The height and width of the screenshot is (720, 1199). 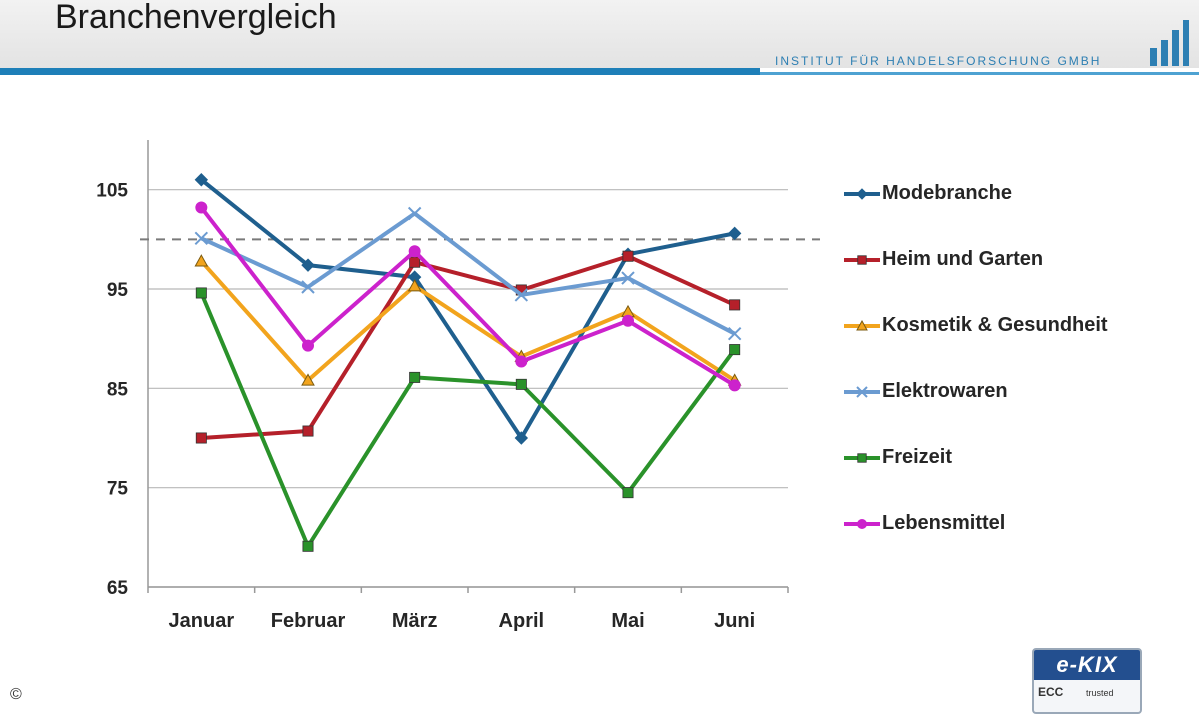 What do you see at coordinates (1087, 681) in the screenshot?
I see `ekix-badge: e-KIX ECC trusted` at bounding box center [1087, 681].